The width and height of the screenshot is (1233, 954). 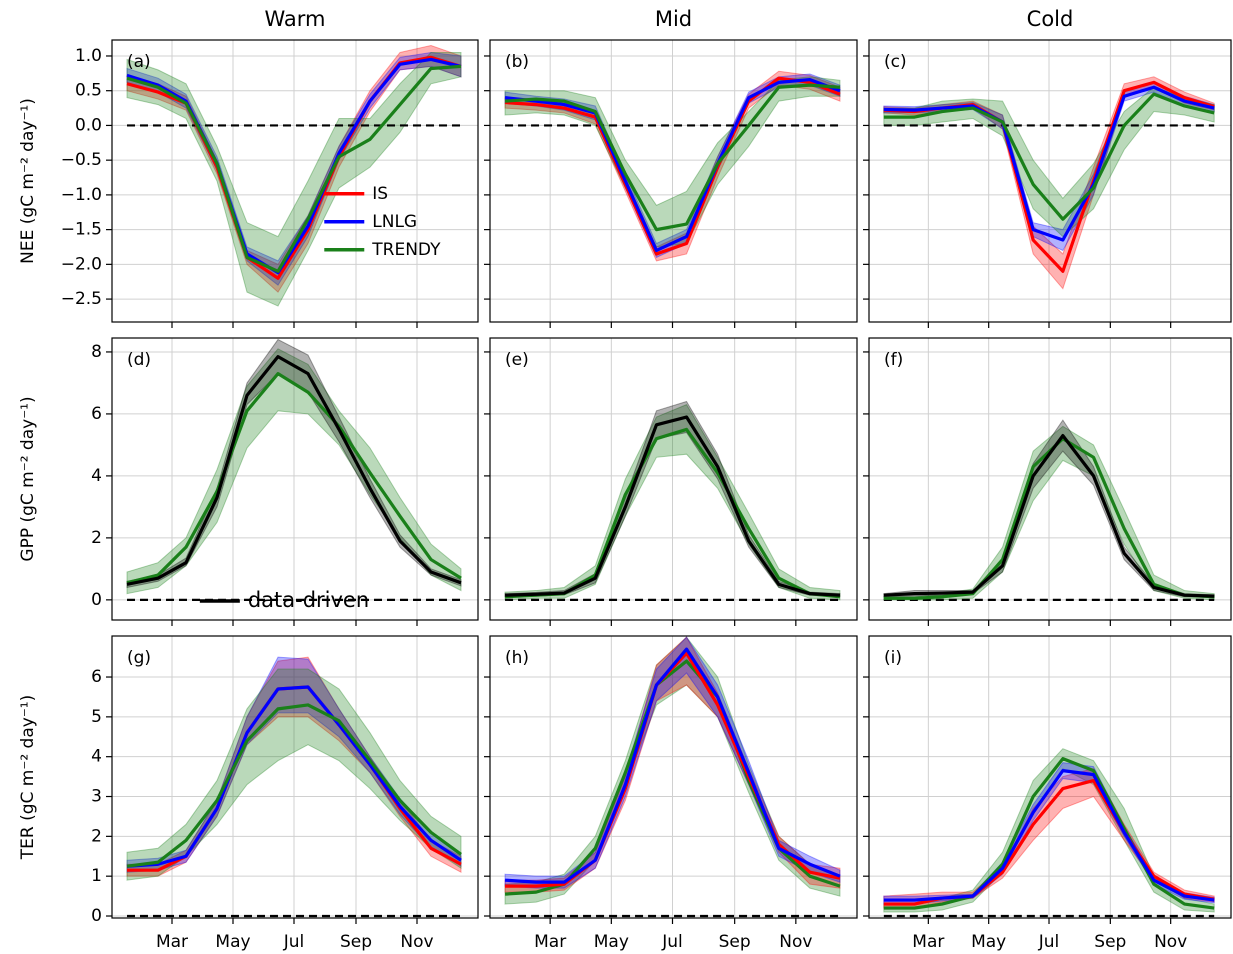 I want to click on panel-label: (b), so click(x=517, y=62).